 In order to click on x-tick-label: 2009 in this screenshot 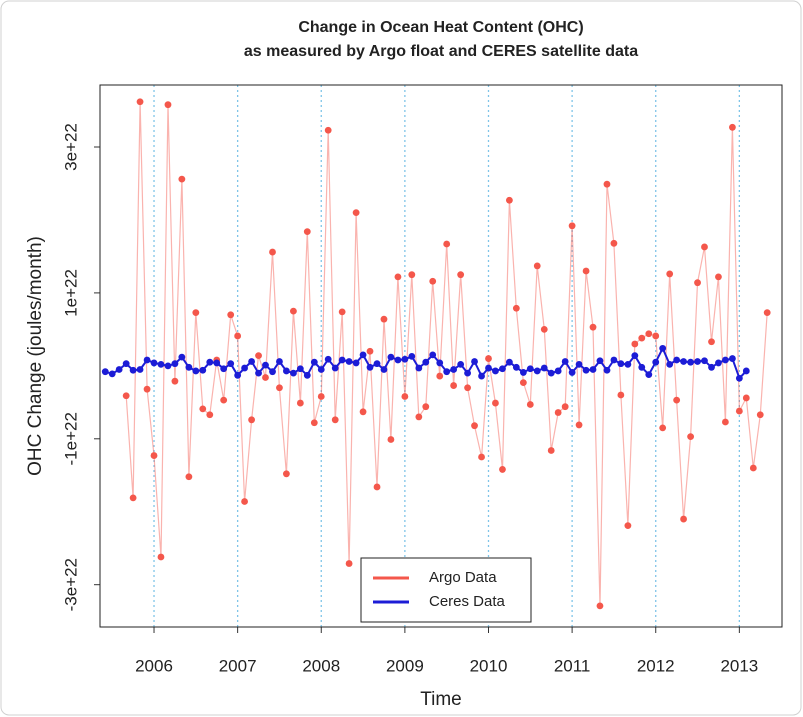, I will do `click(405, 665)`.